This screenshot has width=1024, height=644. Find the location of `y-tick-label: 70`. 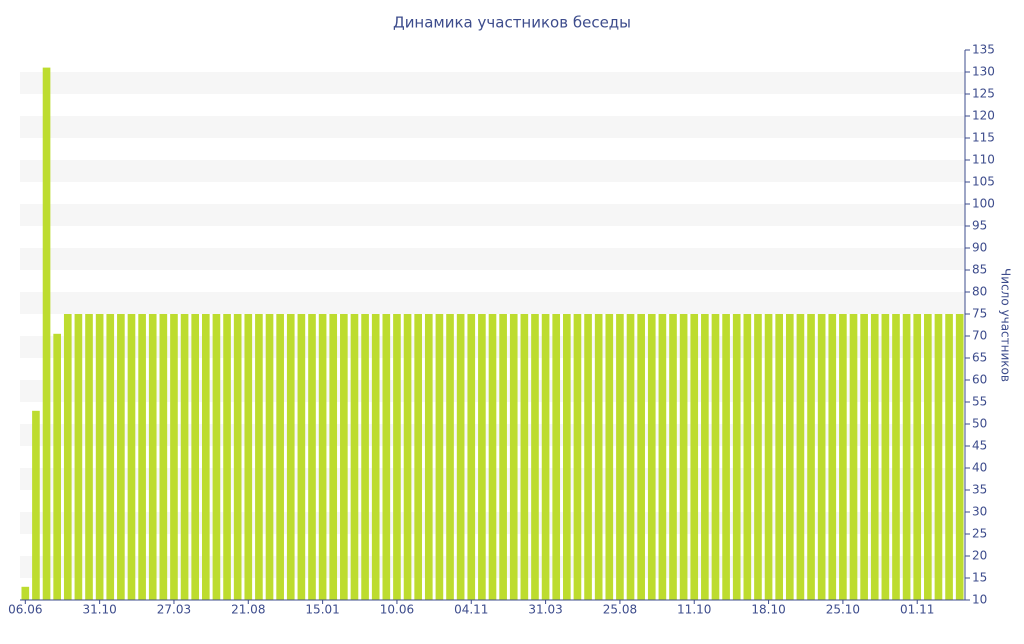

y-tick-label: 70 is located at coordinates (979, 336).